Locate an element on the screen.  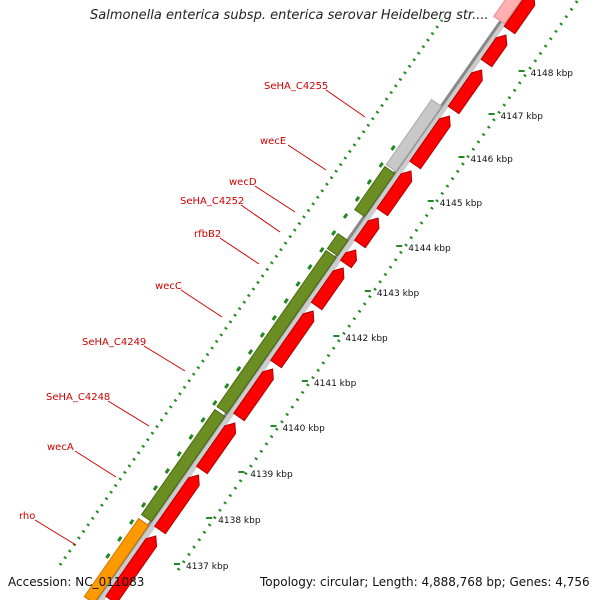
kbp-tick-label: 4144 kbp is located at coordinates (429, 249).